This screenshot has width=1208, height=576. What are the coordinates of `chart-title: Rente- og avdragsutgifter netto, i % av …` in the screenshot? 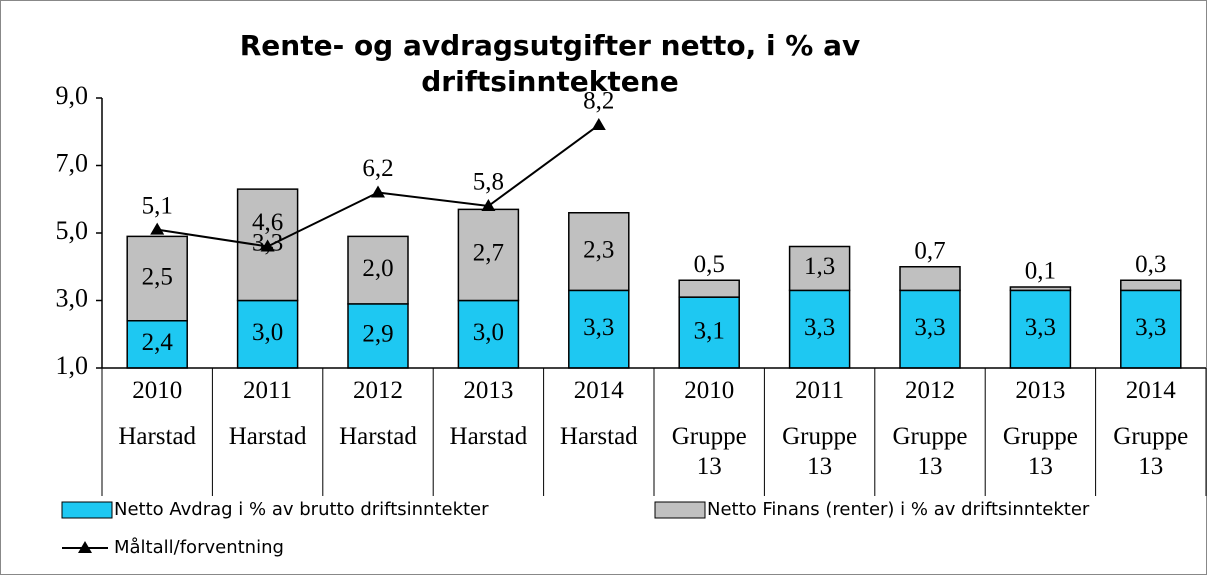 It's located at (550, 63).